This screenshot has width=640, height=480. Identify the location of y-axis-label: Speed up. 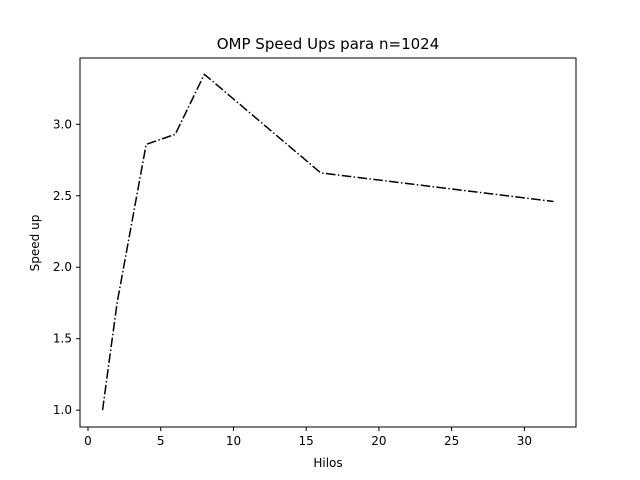
(35, 243).